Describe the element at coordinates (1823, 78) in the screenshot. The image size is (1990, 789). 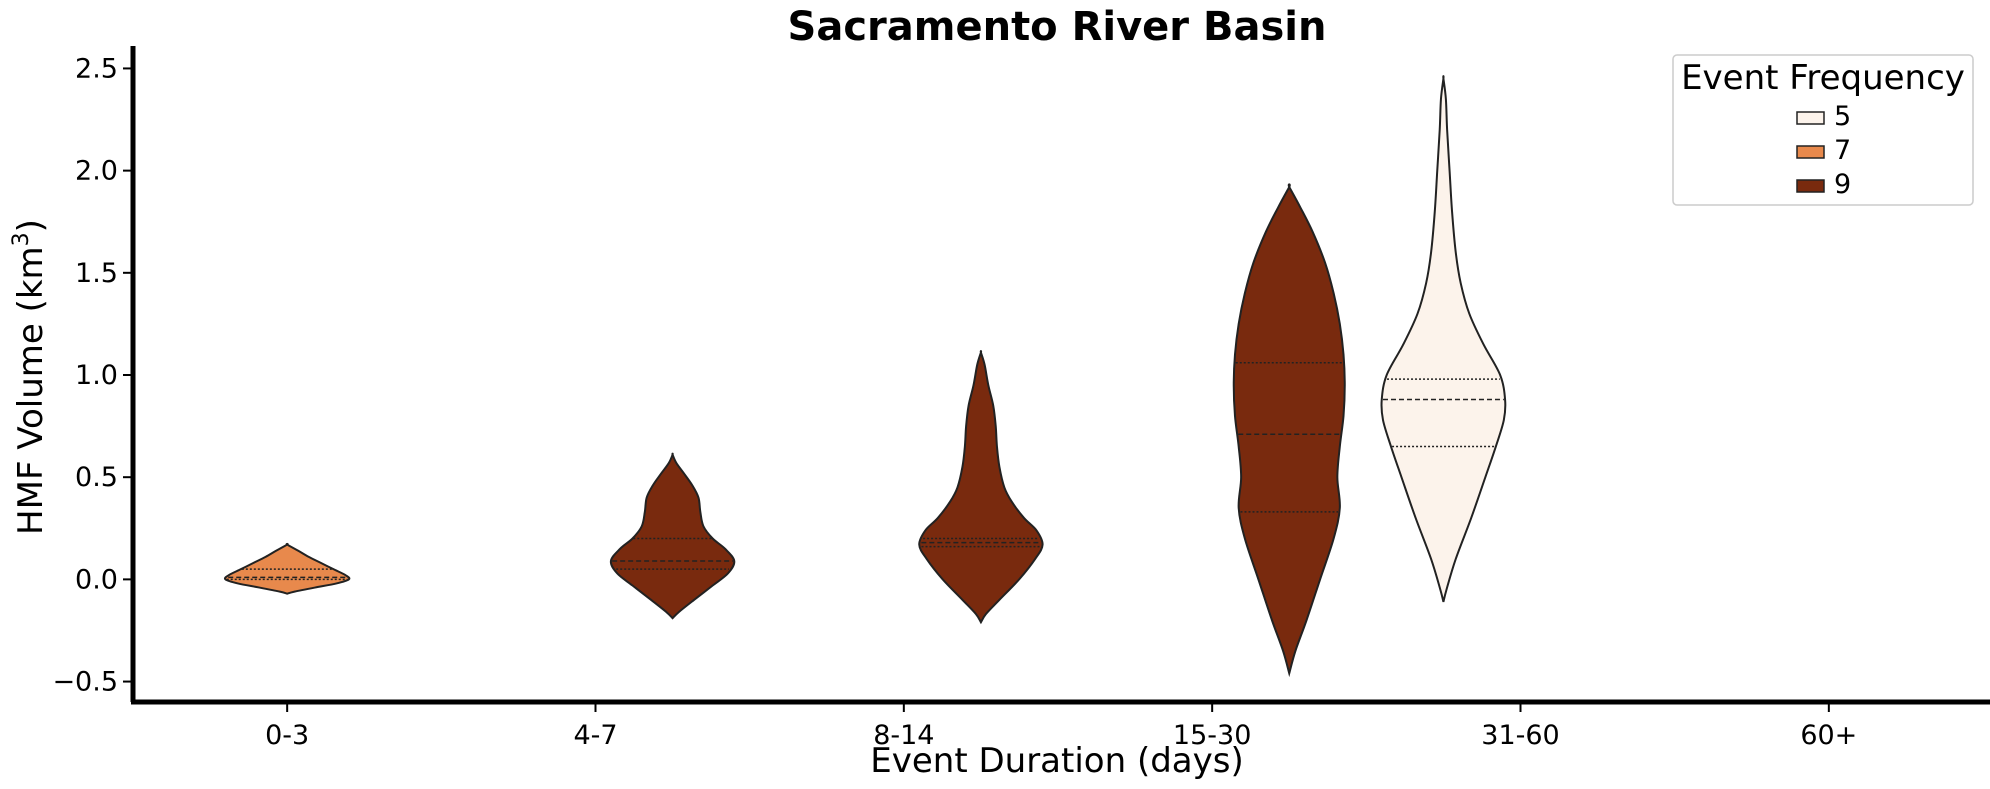
I see `legend-title: Event Frequency` at that location.